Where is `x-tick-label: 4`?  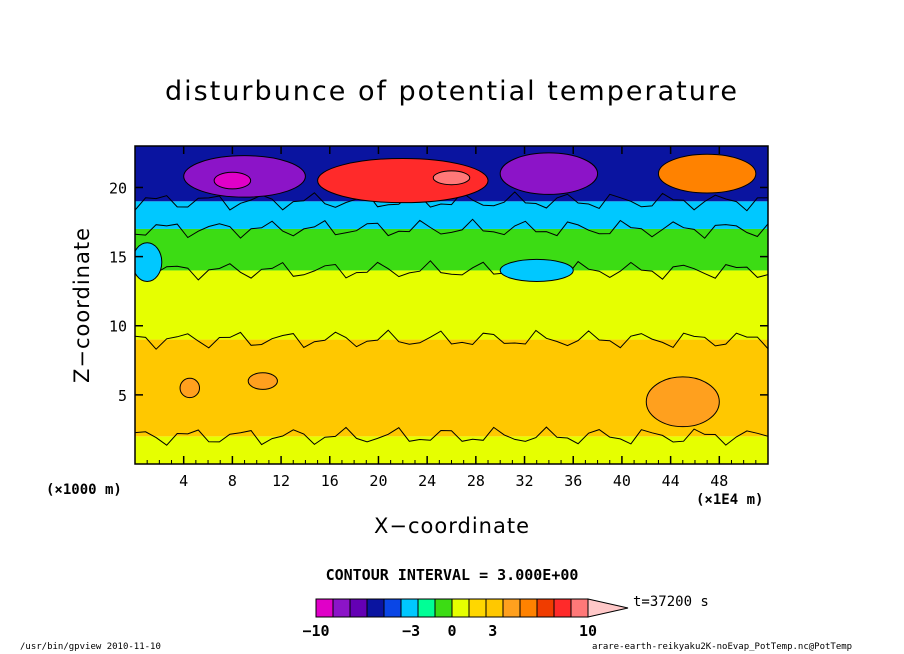
x-tick-label: 4 is located at coordinates (183, 481).